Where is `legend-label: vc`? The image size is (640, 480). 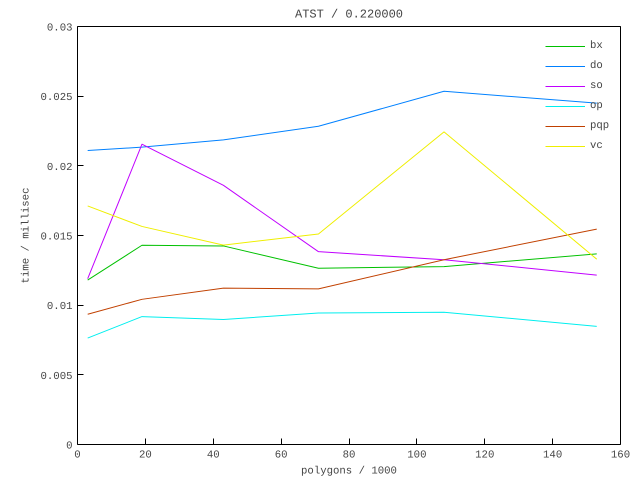 legend-label: vc is located at coordinates (597, 146).